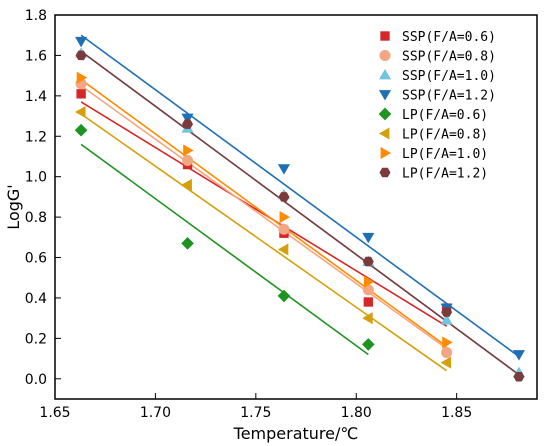 This screenshot has width=550, height=446. I want to click on y-tick-label: 0.4, so click(36, 299).